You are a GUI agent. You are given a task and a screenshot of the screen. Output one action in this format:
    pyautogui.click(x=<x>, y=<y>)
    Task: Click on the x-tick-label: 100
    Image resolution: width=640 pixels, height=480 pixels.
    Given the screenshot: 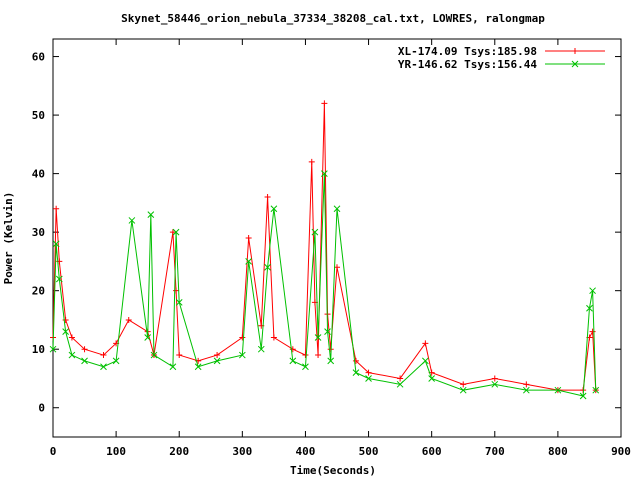 What is the action you would take?
    pyautogui.click(x=116, y=451)
    